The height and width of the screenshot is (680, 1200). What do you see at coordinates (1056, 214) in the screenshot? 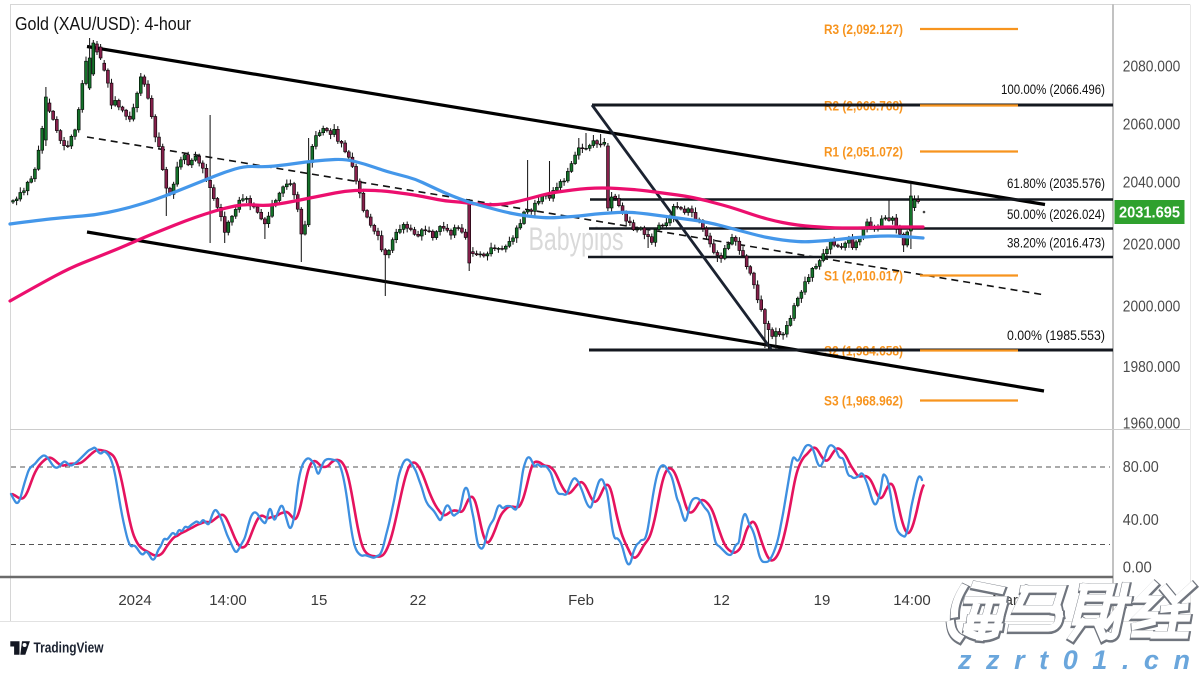
I see `svg-text: 50.00% (2026.024)` at bounding box center [1056, 214].